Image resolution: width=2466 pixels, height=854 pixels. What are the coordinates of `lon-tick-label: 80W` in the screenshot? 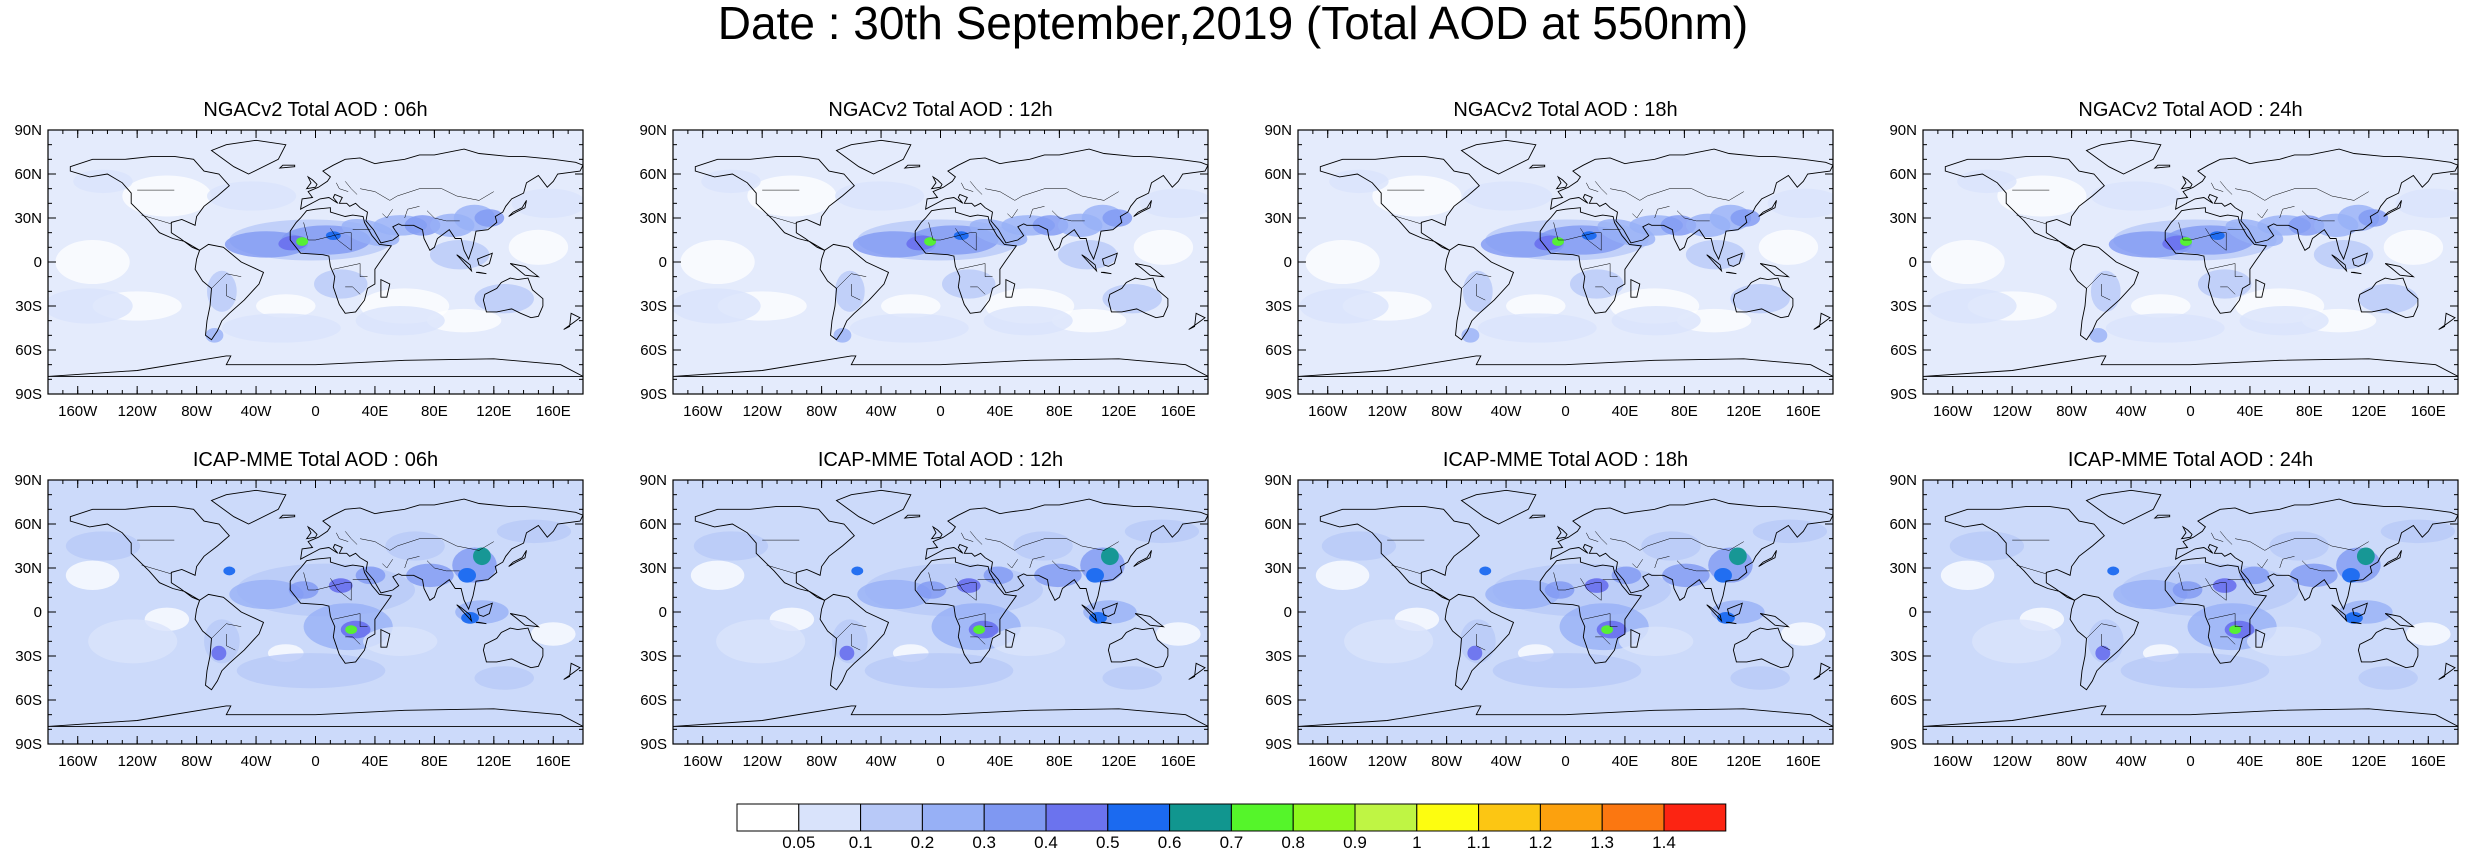 It's located at (1447, 411).